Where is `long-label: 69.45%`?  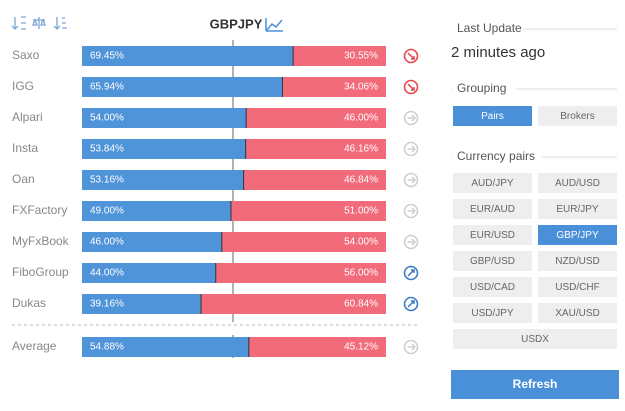 long-label: 69.45% is located at coordinates (107, 56).